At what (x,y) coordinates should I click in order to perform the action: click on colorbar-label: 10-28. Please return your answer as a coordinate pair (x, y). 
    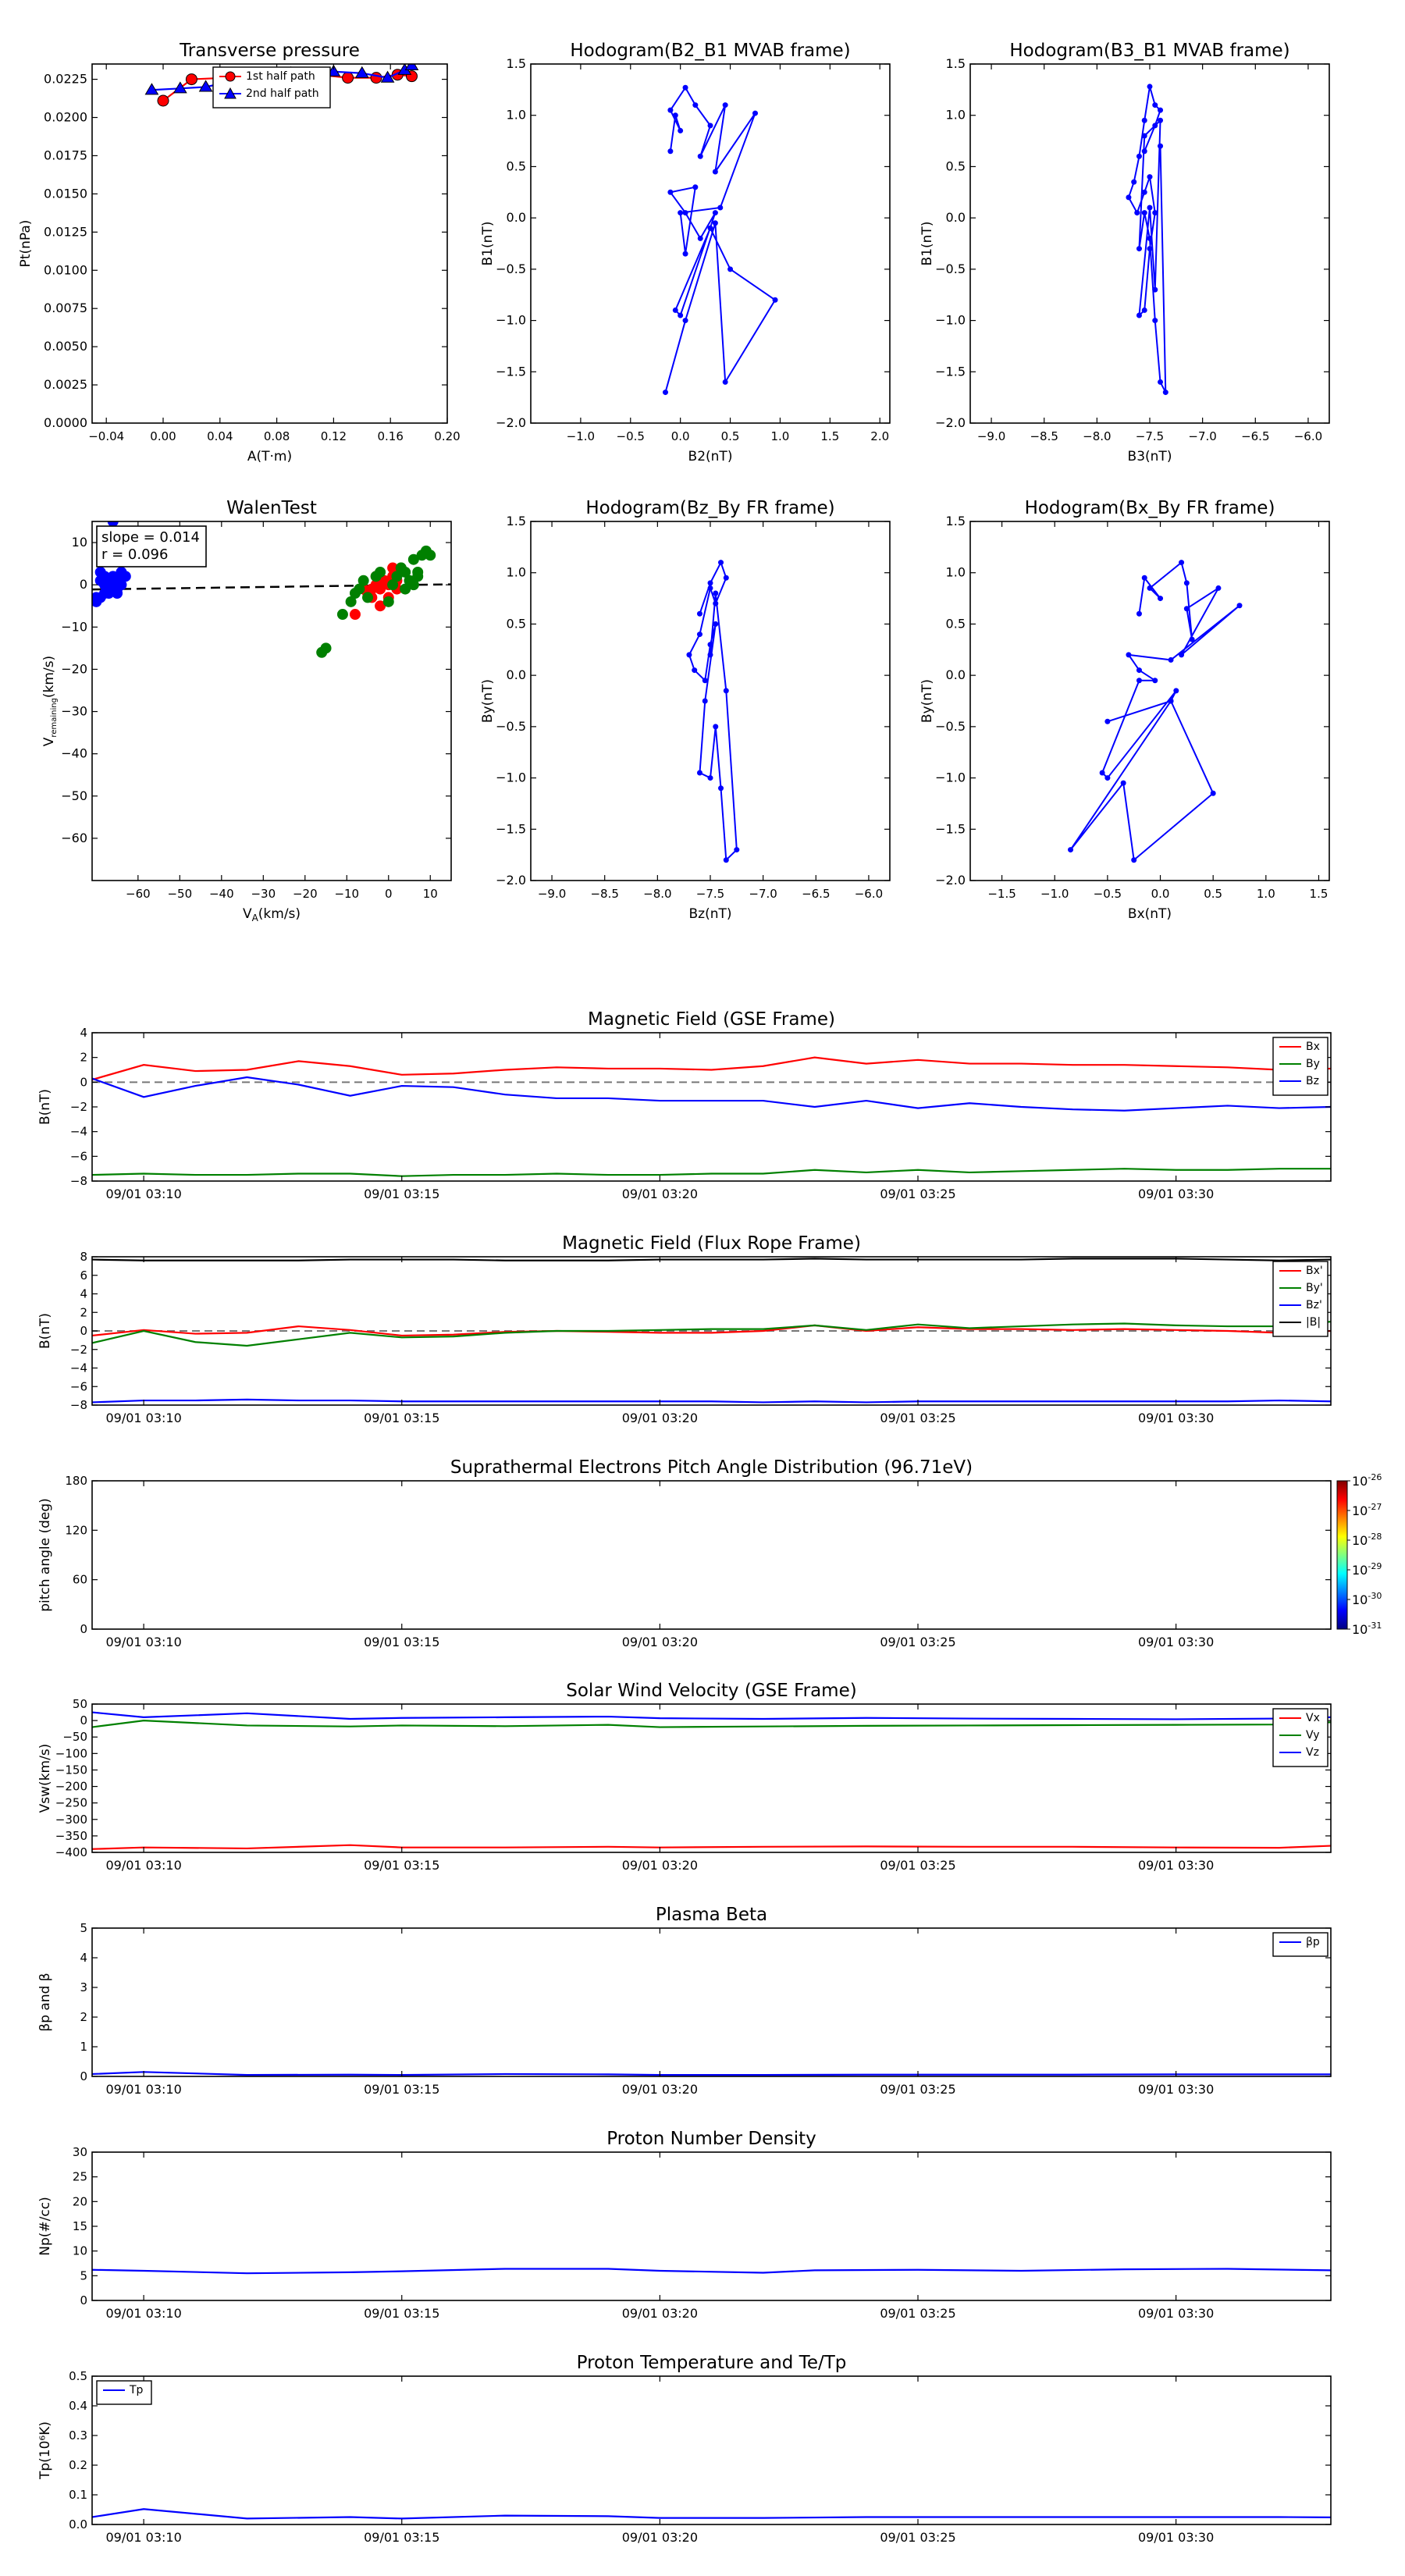
    Looking at the image, I should click on (1367, 1540).